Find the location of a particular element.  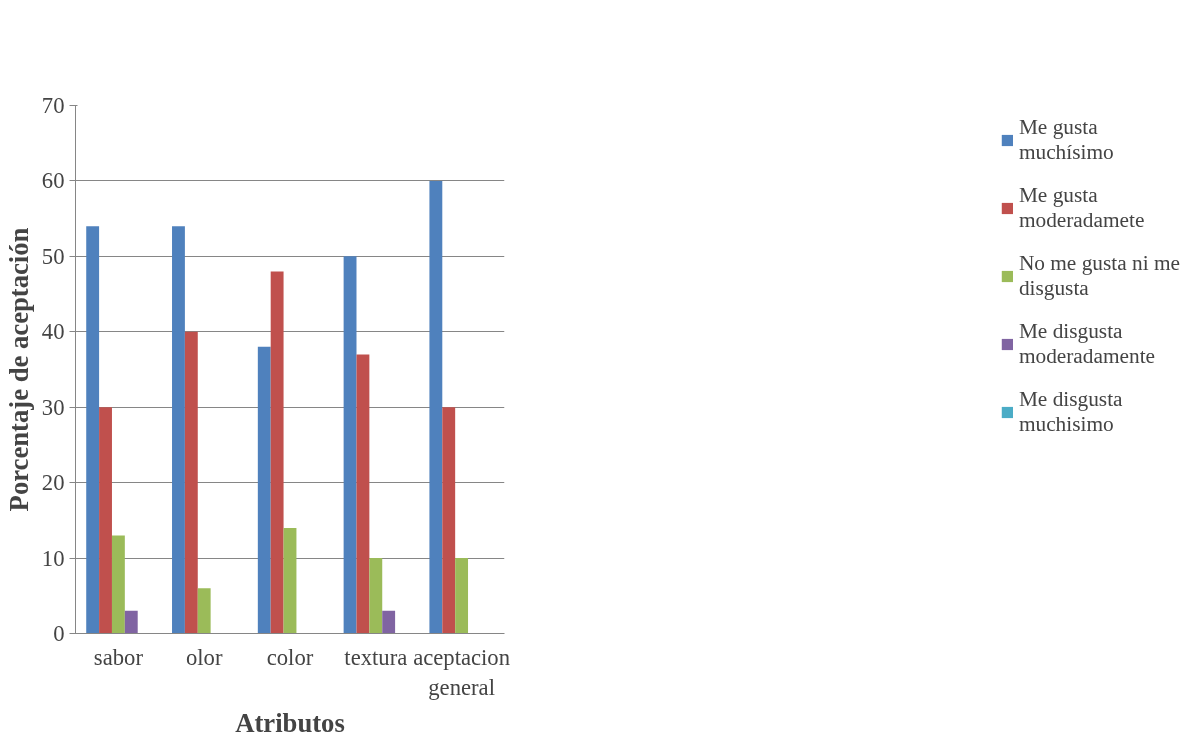

y-tick-label: 70 is located at coordinates (53, 105).